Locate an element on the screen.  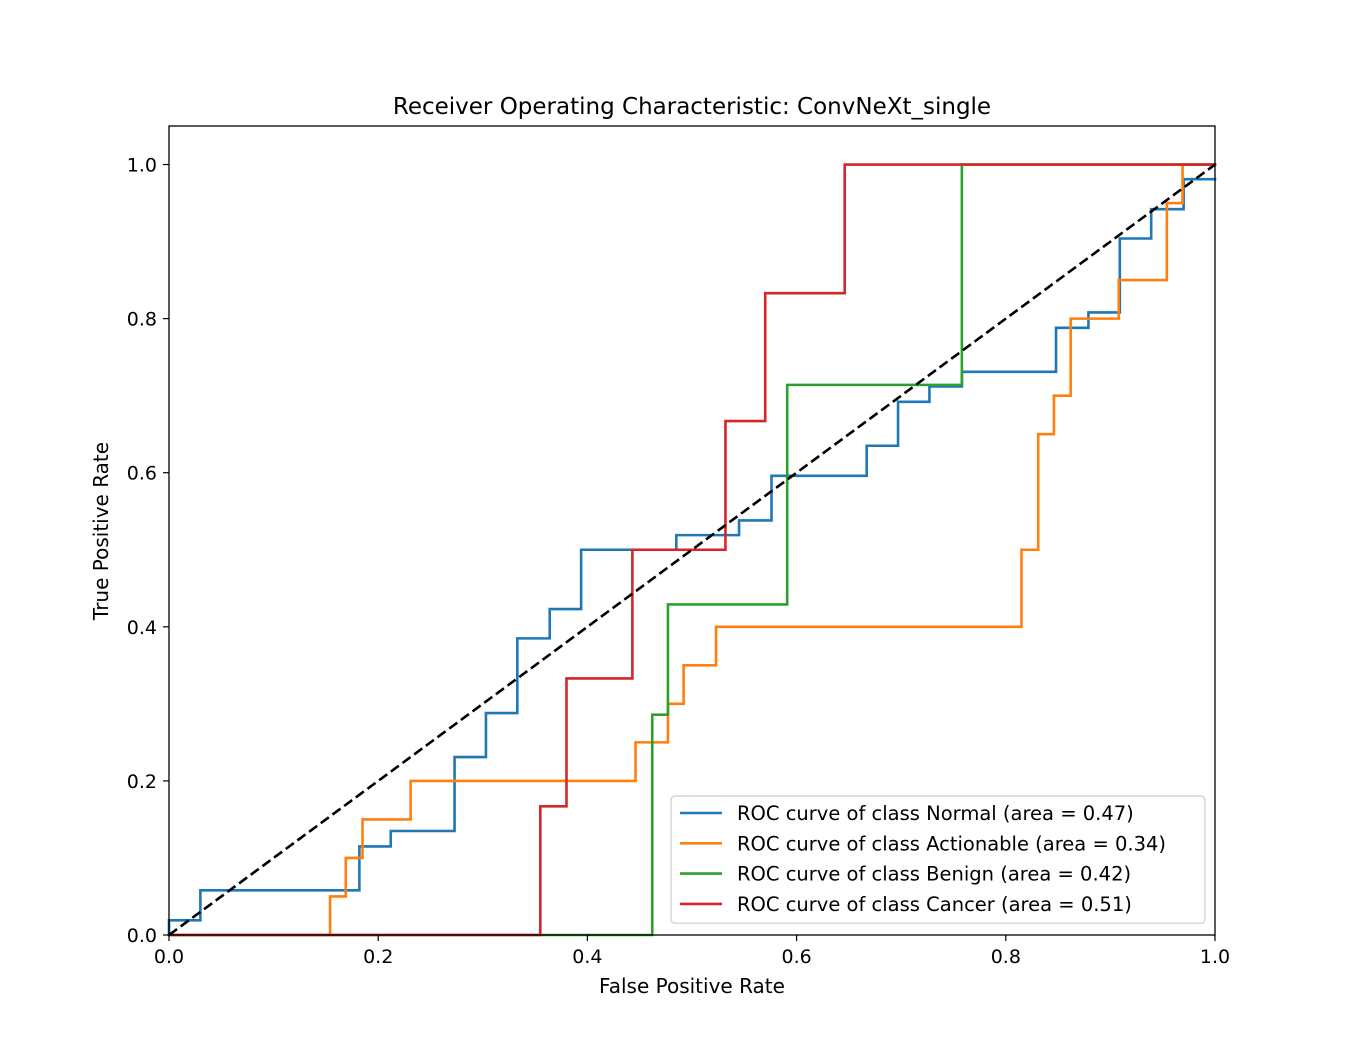
legend-entry-3: ROC curve of class Cancer (area = 0.51) is located at coordinates (934, 904).